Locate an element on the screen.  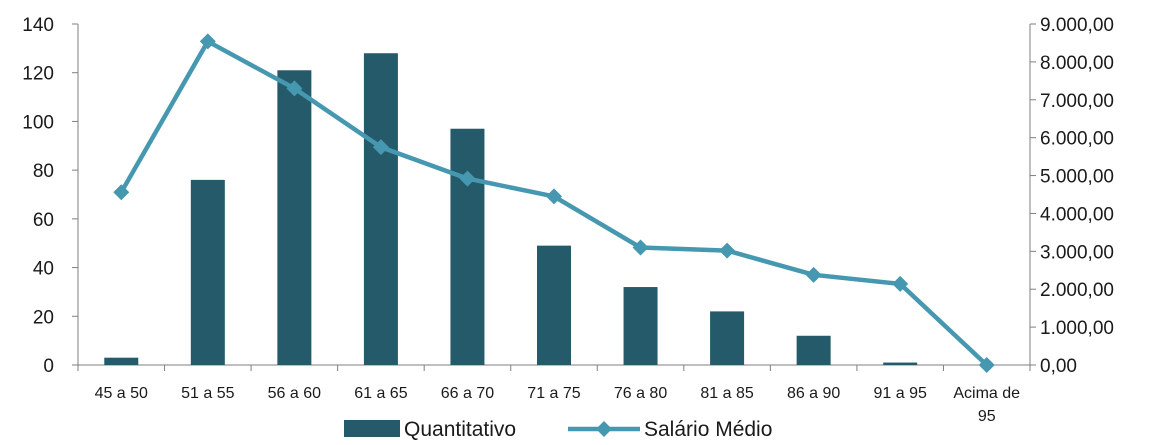
legend-label-quantitativo: Quantitativo is located at coordinates (460, 429).